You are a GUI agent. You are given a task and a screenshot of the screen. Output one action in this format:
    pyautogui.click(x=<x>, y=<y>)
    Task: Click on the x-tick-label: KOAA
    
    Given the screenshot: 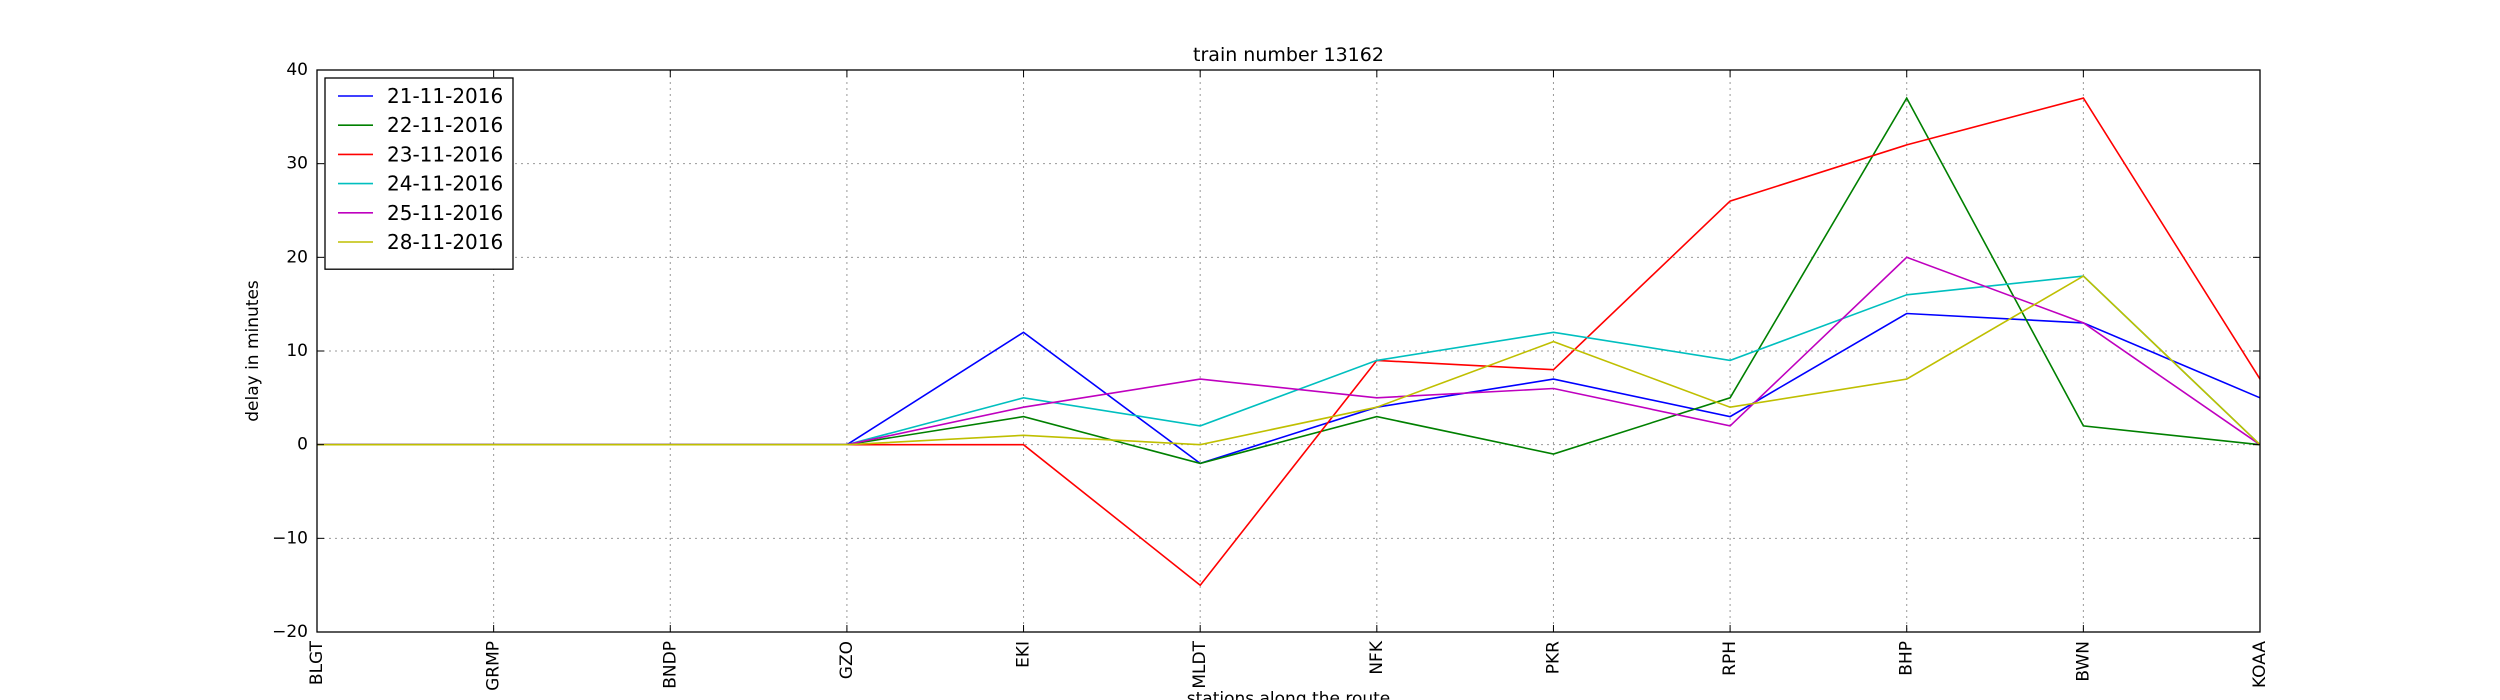 What is the action you would take?
    pyautogui.click(x=2260, y=664)
    